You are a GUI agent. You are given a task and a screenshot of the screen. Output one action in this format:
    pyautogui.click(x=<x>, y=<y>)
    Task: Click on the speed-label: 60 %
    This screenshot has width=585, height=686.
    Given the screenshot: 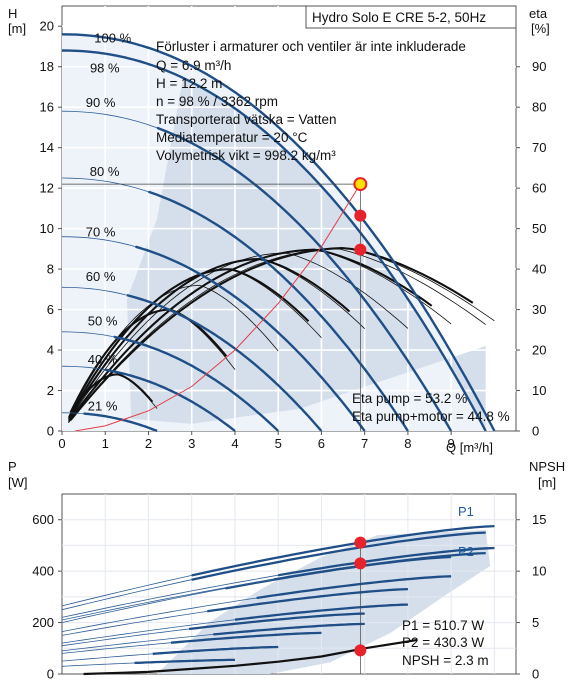 What is the action you would take?
    pyautogui.click(x=101, y=276)
    